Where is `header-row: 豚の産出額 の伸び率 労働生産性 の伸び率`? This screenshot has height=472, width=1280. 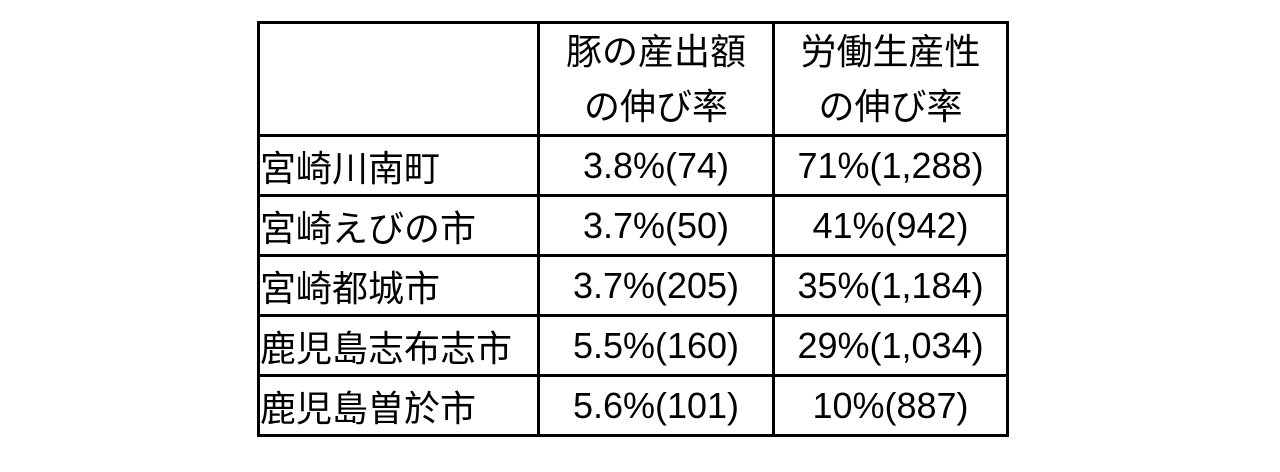 header-row: 豚の産出額 の伸び率 労働生産性 の伸び率 is located at coordinates (633, 79).